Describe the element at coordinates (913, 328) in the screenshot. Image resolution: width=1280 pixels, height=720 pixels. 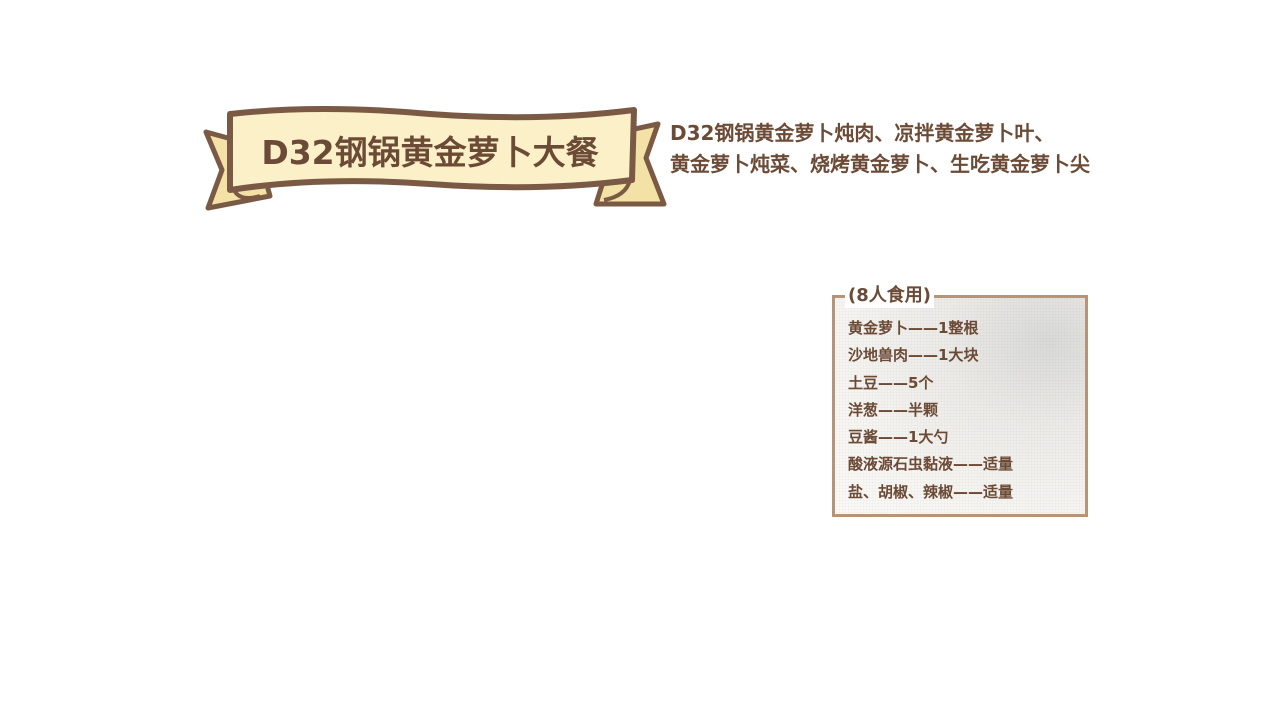
I see `ingredient-item: 黄金萝卜——1整根` at that location.